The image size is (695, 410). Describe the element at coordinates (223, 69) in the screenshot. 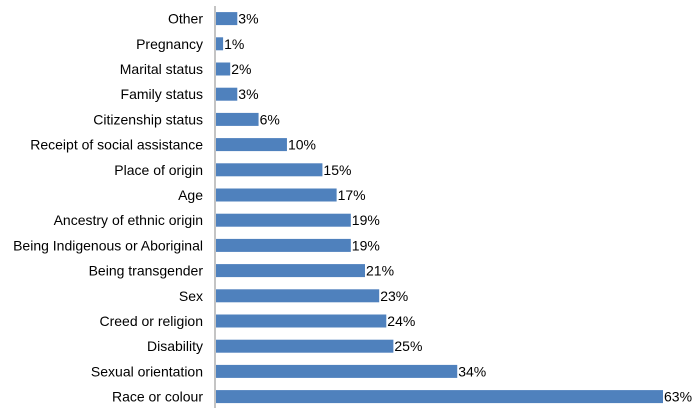

I see `bar-marital-status` at that location.